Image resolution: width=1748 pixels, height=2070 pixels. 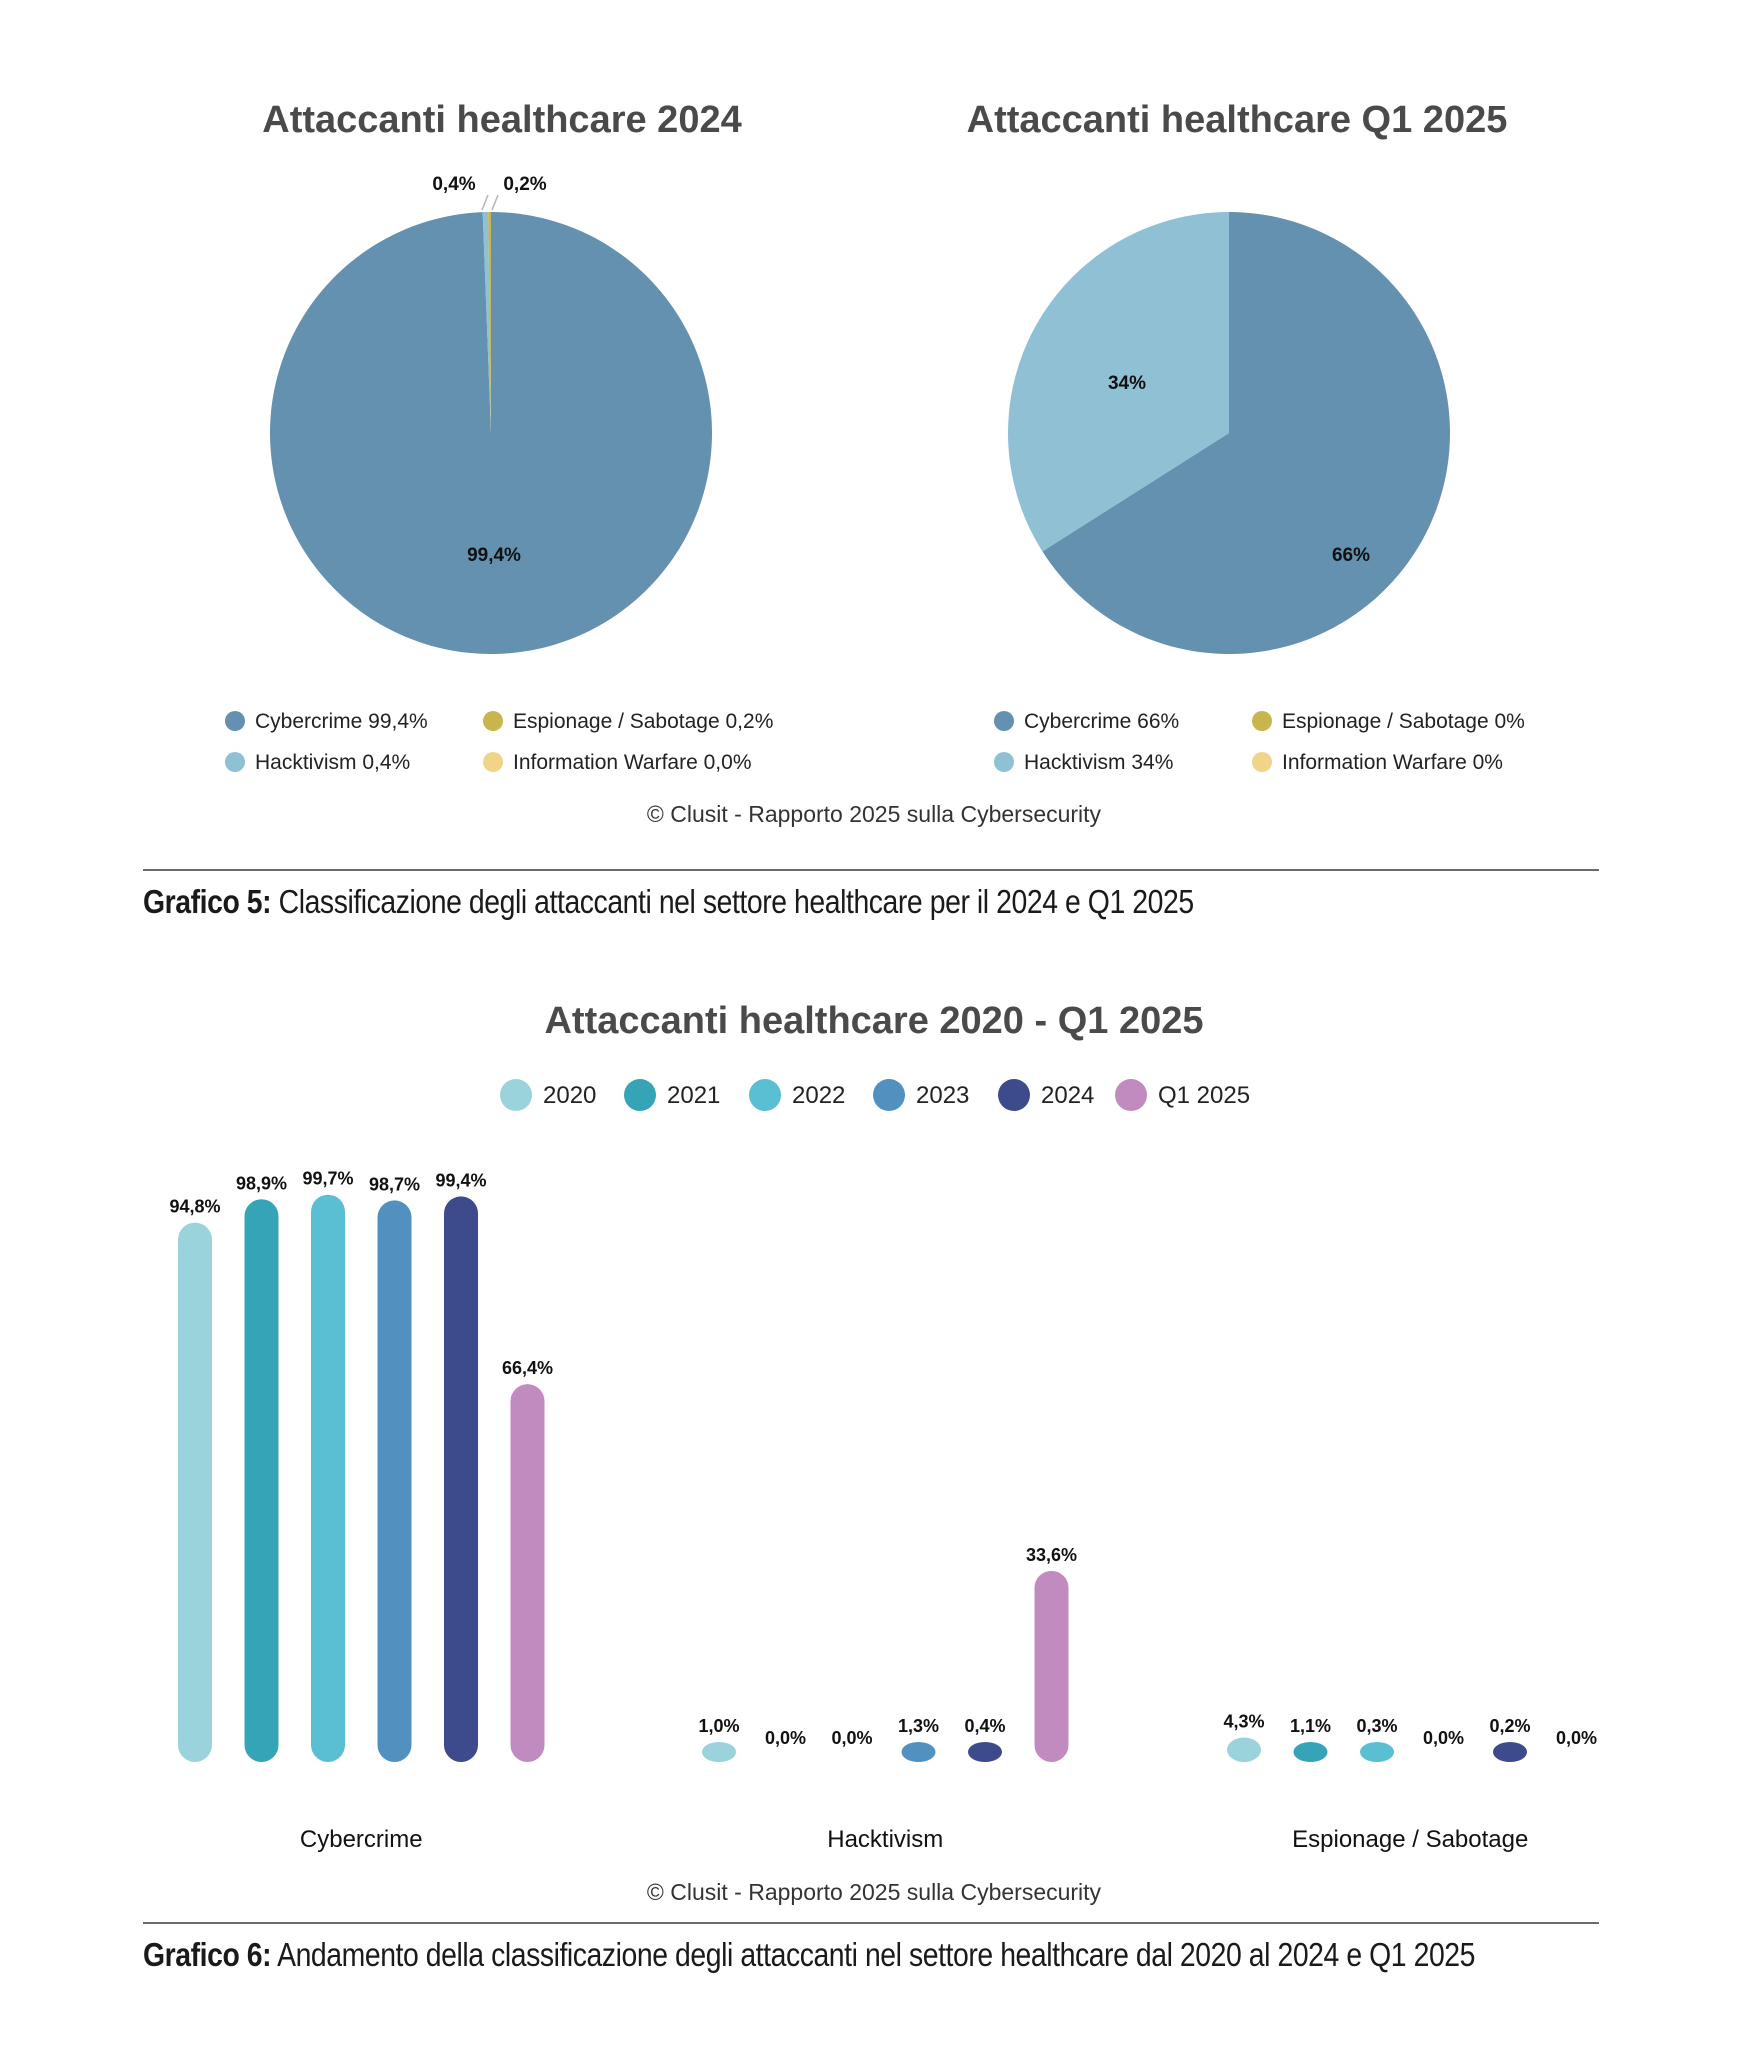 I want to click on pie-slice-espionage-sabotage, so click(x=489, y=322).